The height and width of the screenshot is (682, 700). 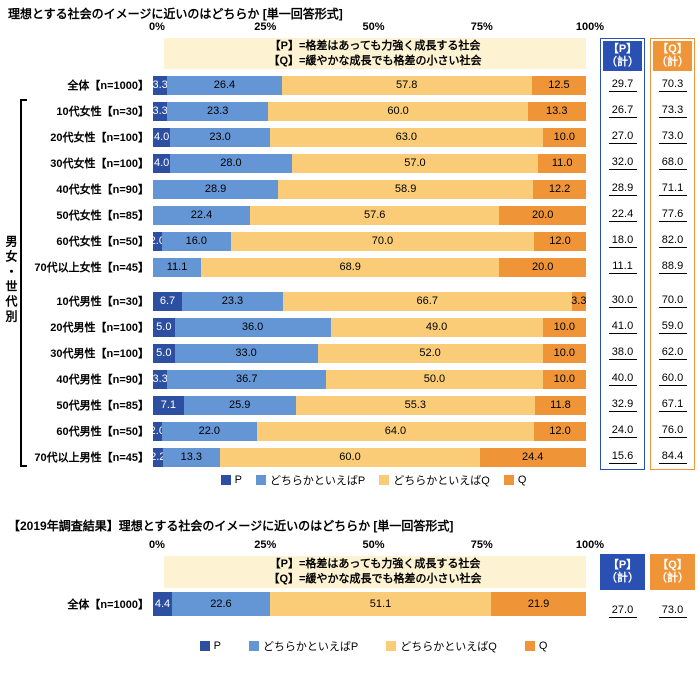 What do you see at coordinates (538, 604) in the screenshot?
I see `bar-segment-Q: 21.9` at bounding box center [538, 604].